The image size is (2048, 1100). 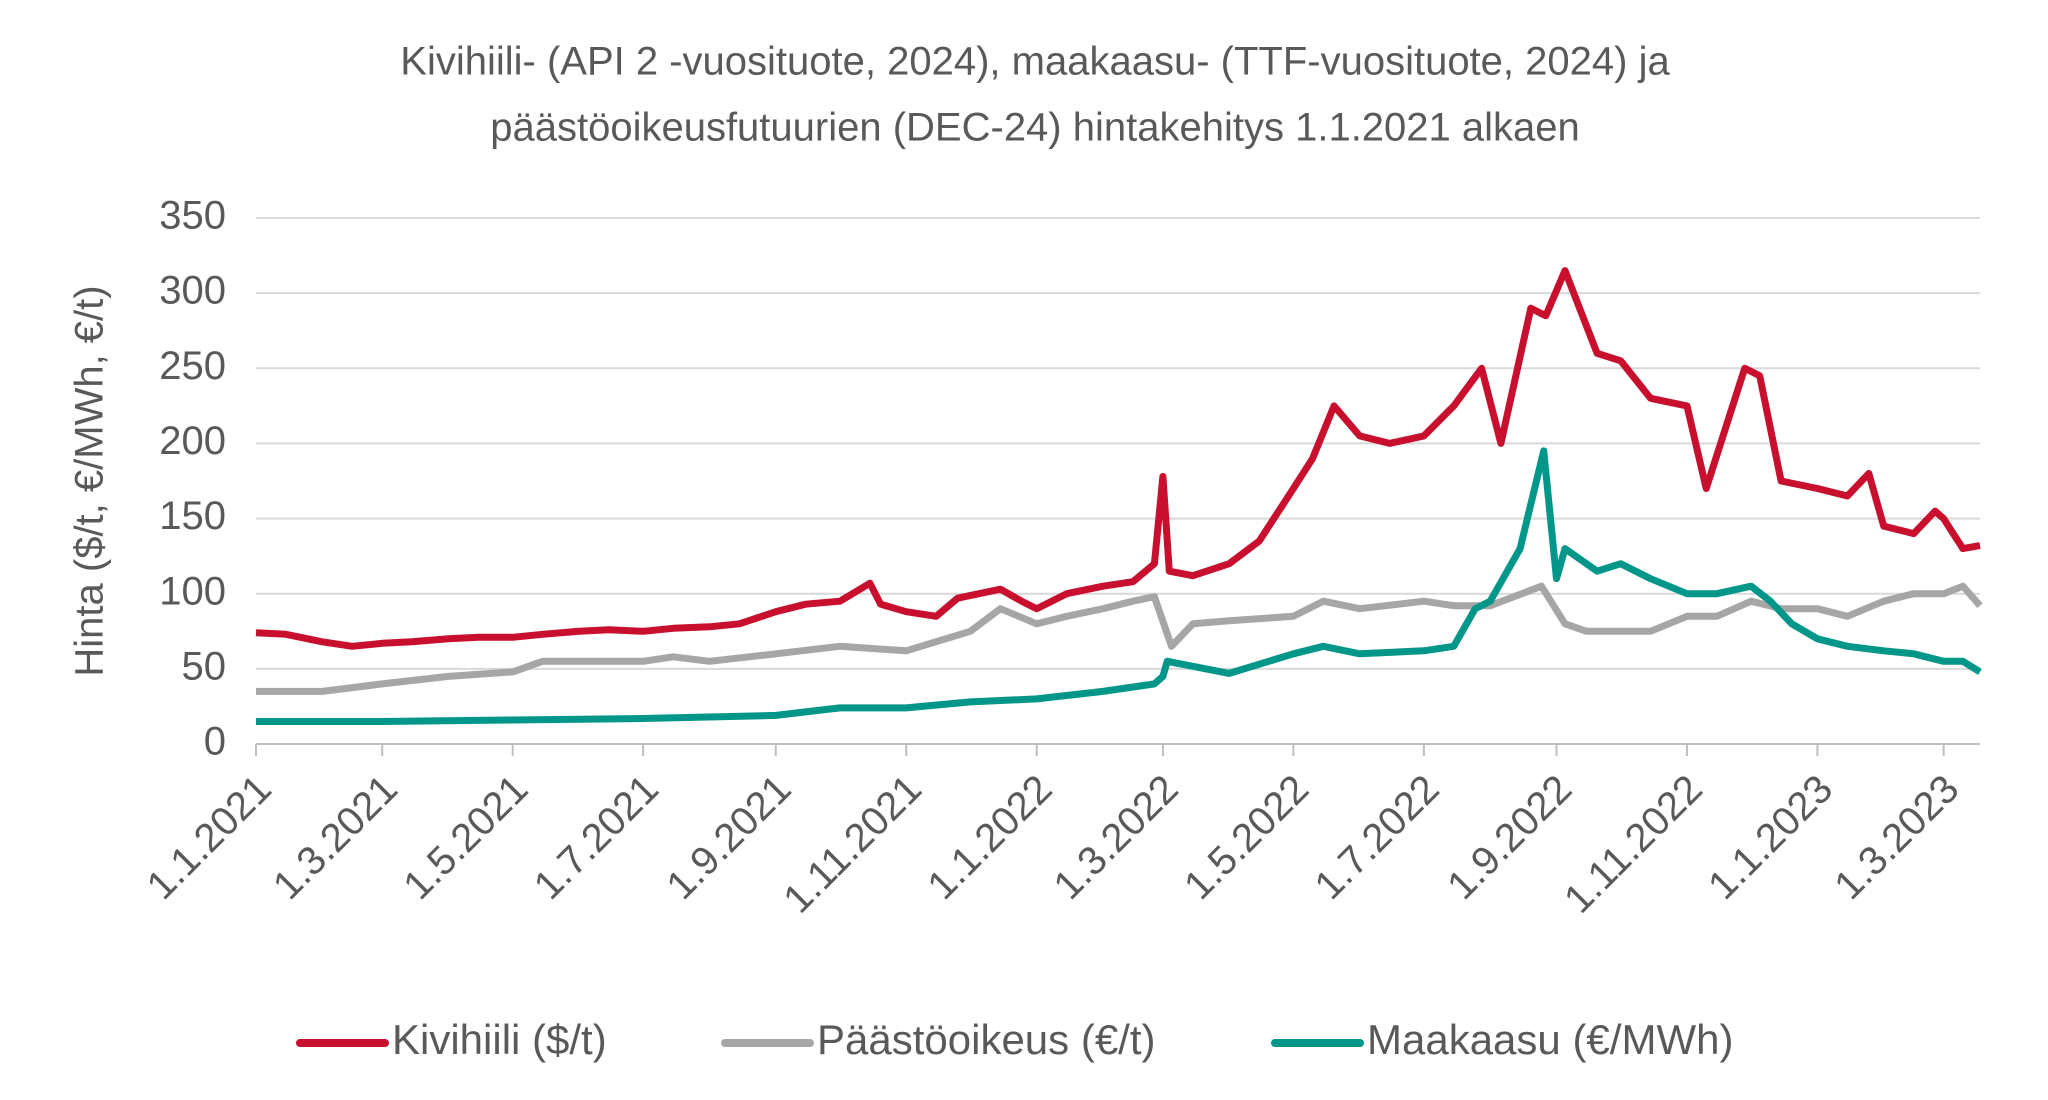 What do you see at coordinates (986, 1039) in the screenshot?
I see `legend-label: Päästöoikeus (€/t)` at bounding box center [986, 1039].